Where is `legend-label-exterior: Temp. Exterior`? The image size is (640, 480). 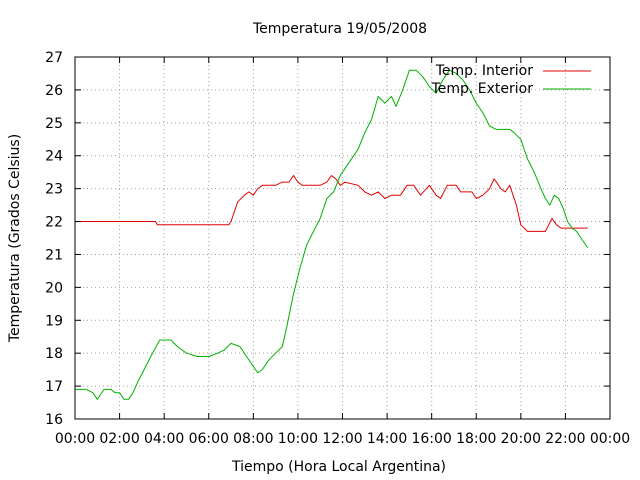
legend-label-exterior: Temp. Exterior is located at coordinates (482, 89).